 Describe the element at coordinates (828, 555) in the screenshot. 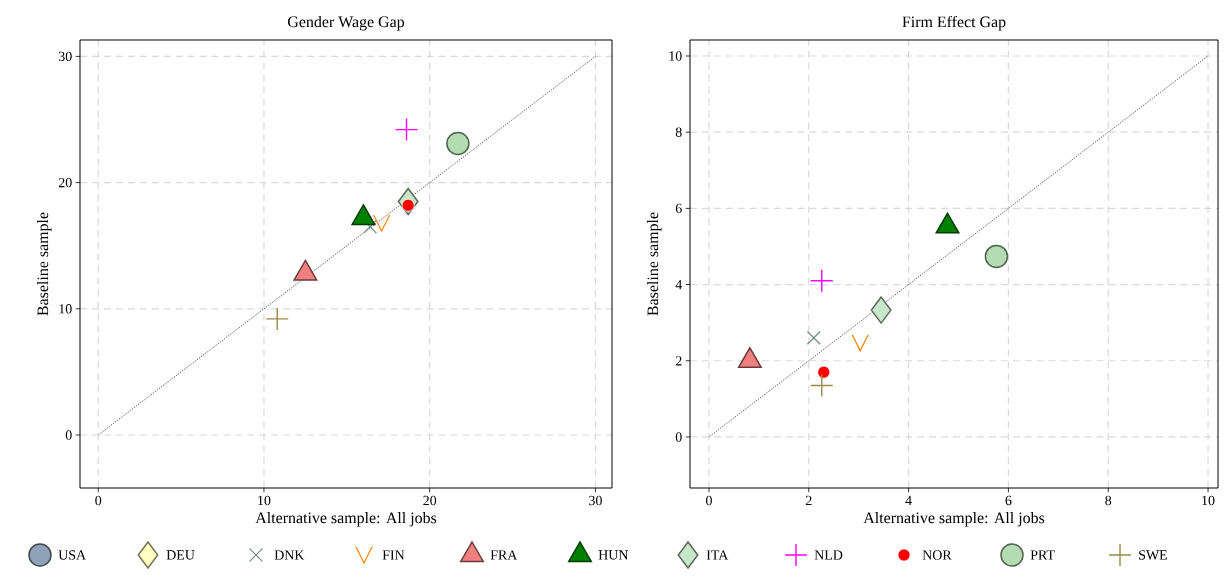

I see `legend-label: NLD` at that location.